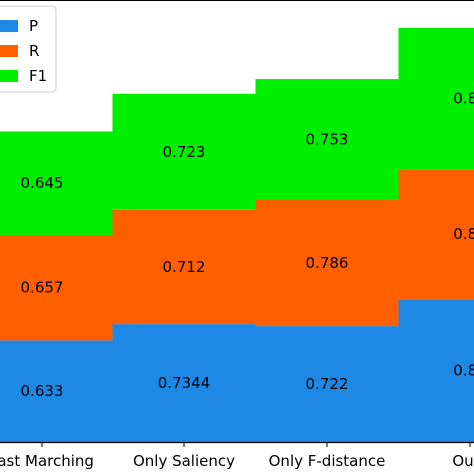 Image resolution: width=474 pixels, height=474 pixels. I want to click on bar-r-only-saliency, so click(184, 267).